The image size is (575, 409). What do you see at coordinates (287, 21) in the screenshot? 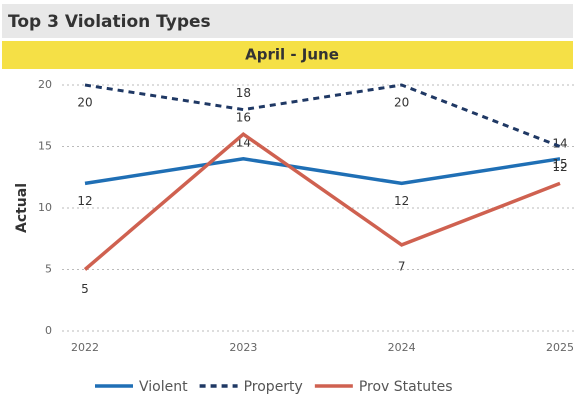
I see `title-bar` at bounding box center [287, 21].